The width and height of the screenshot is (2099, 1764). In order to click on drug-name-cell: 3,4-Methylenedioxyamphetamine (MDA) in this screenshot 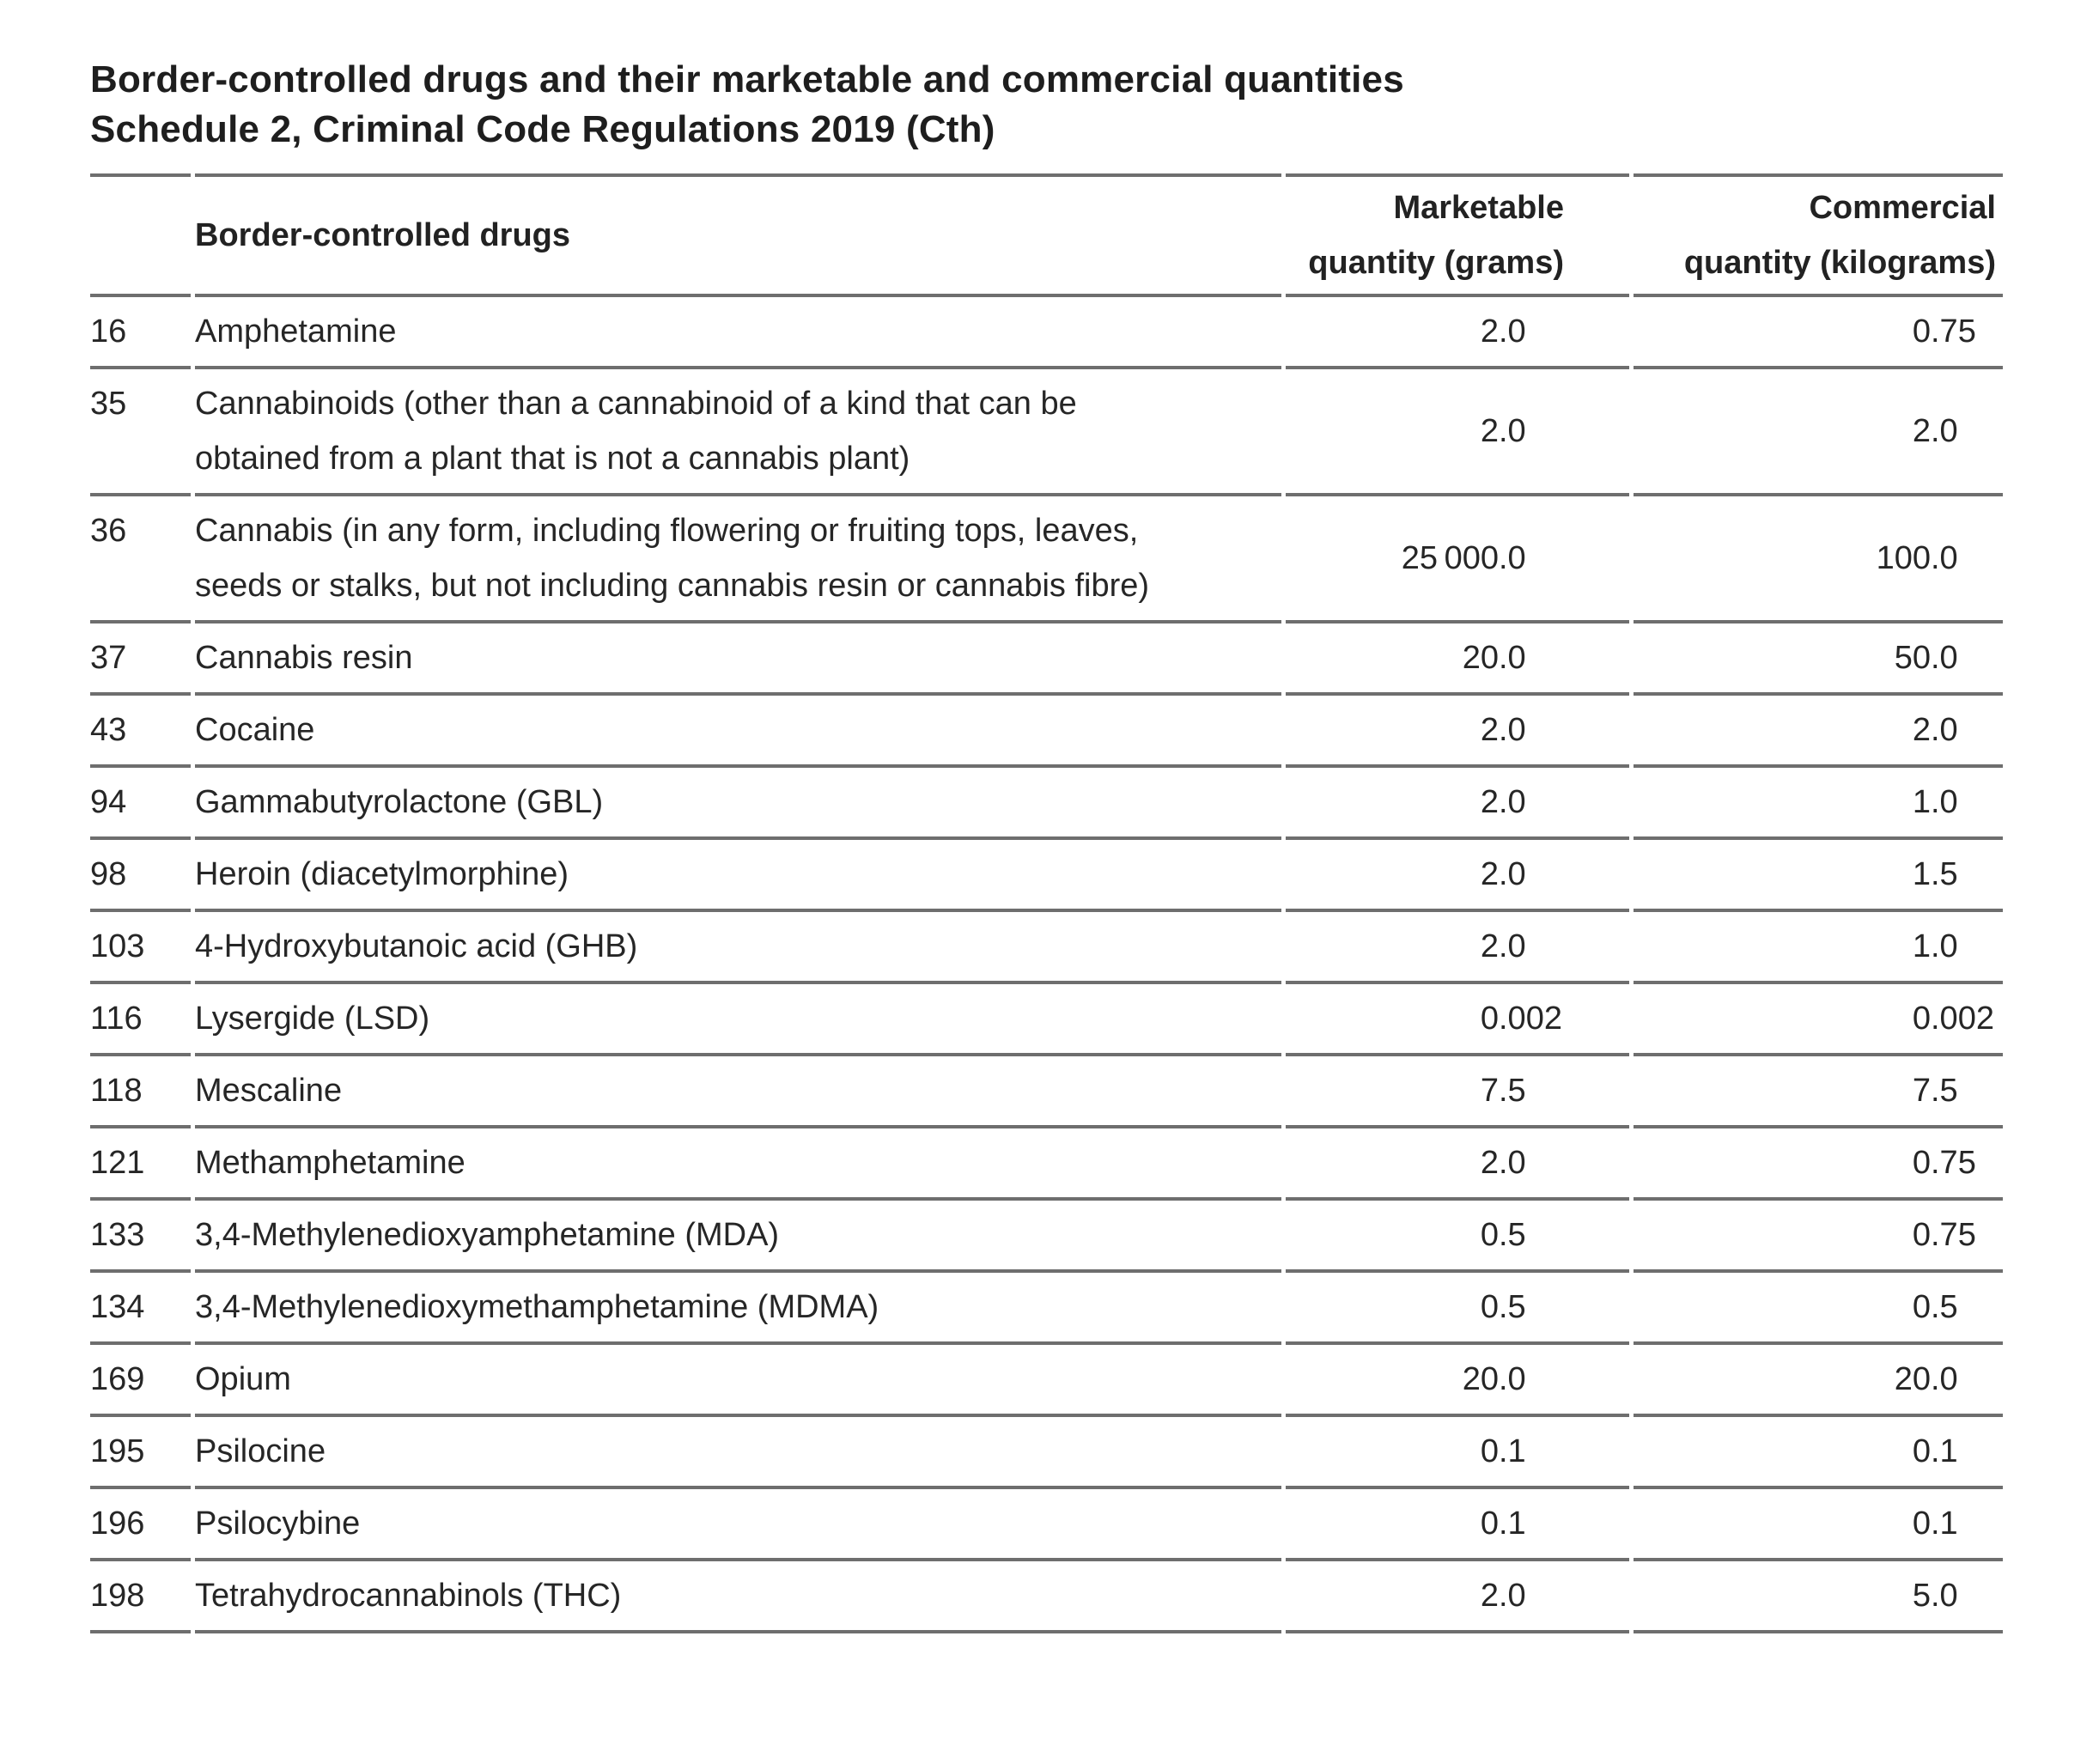, I will do `click(738, 1237)`.